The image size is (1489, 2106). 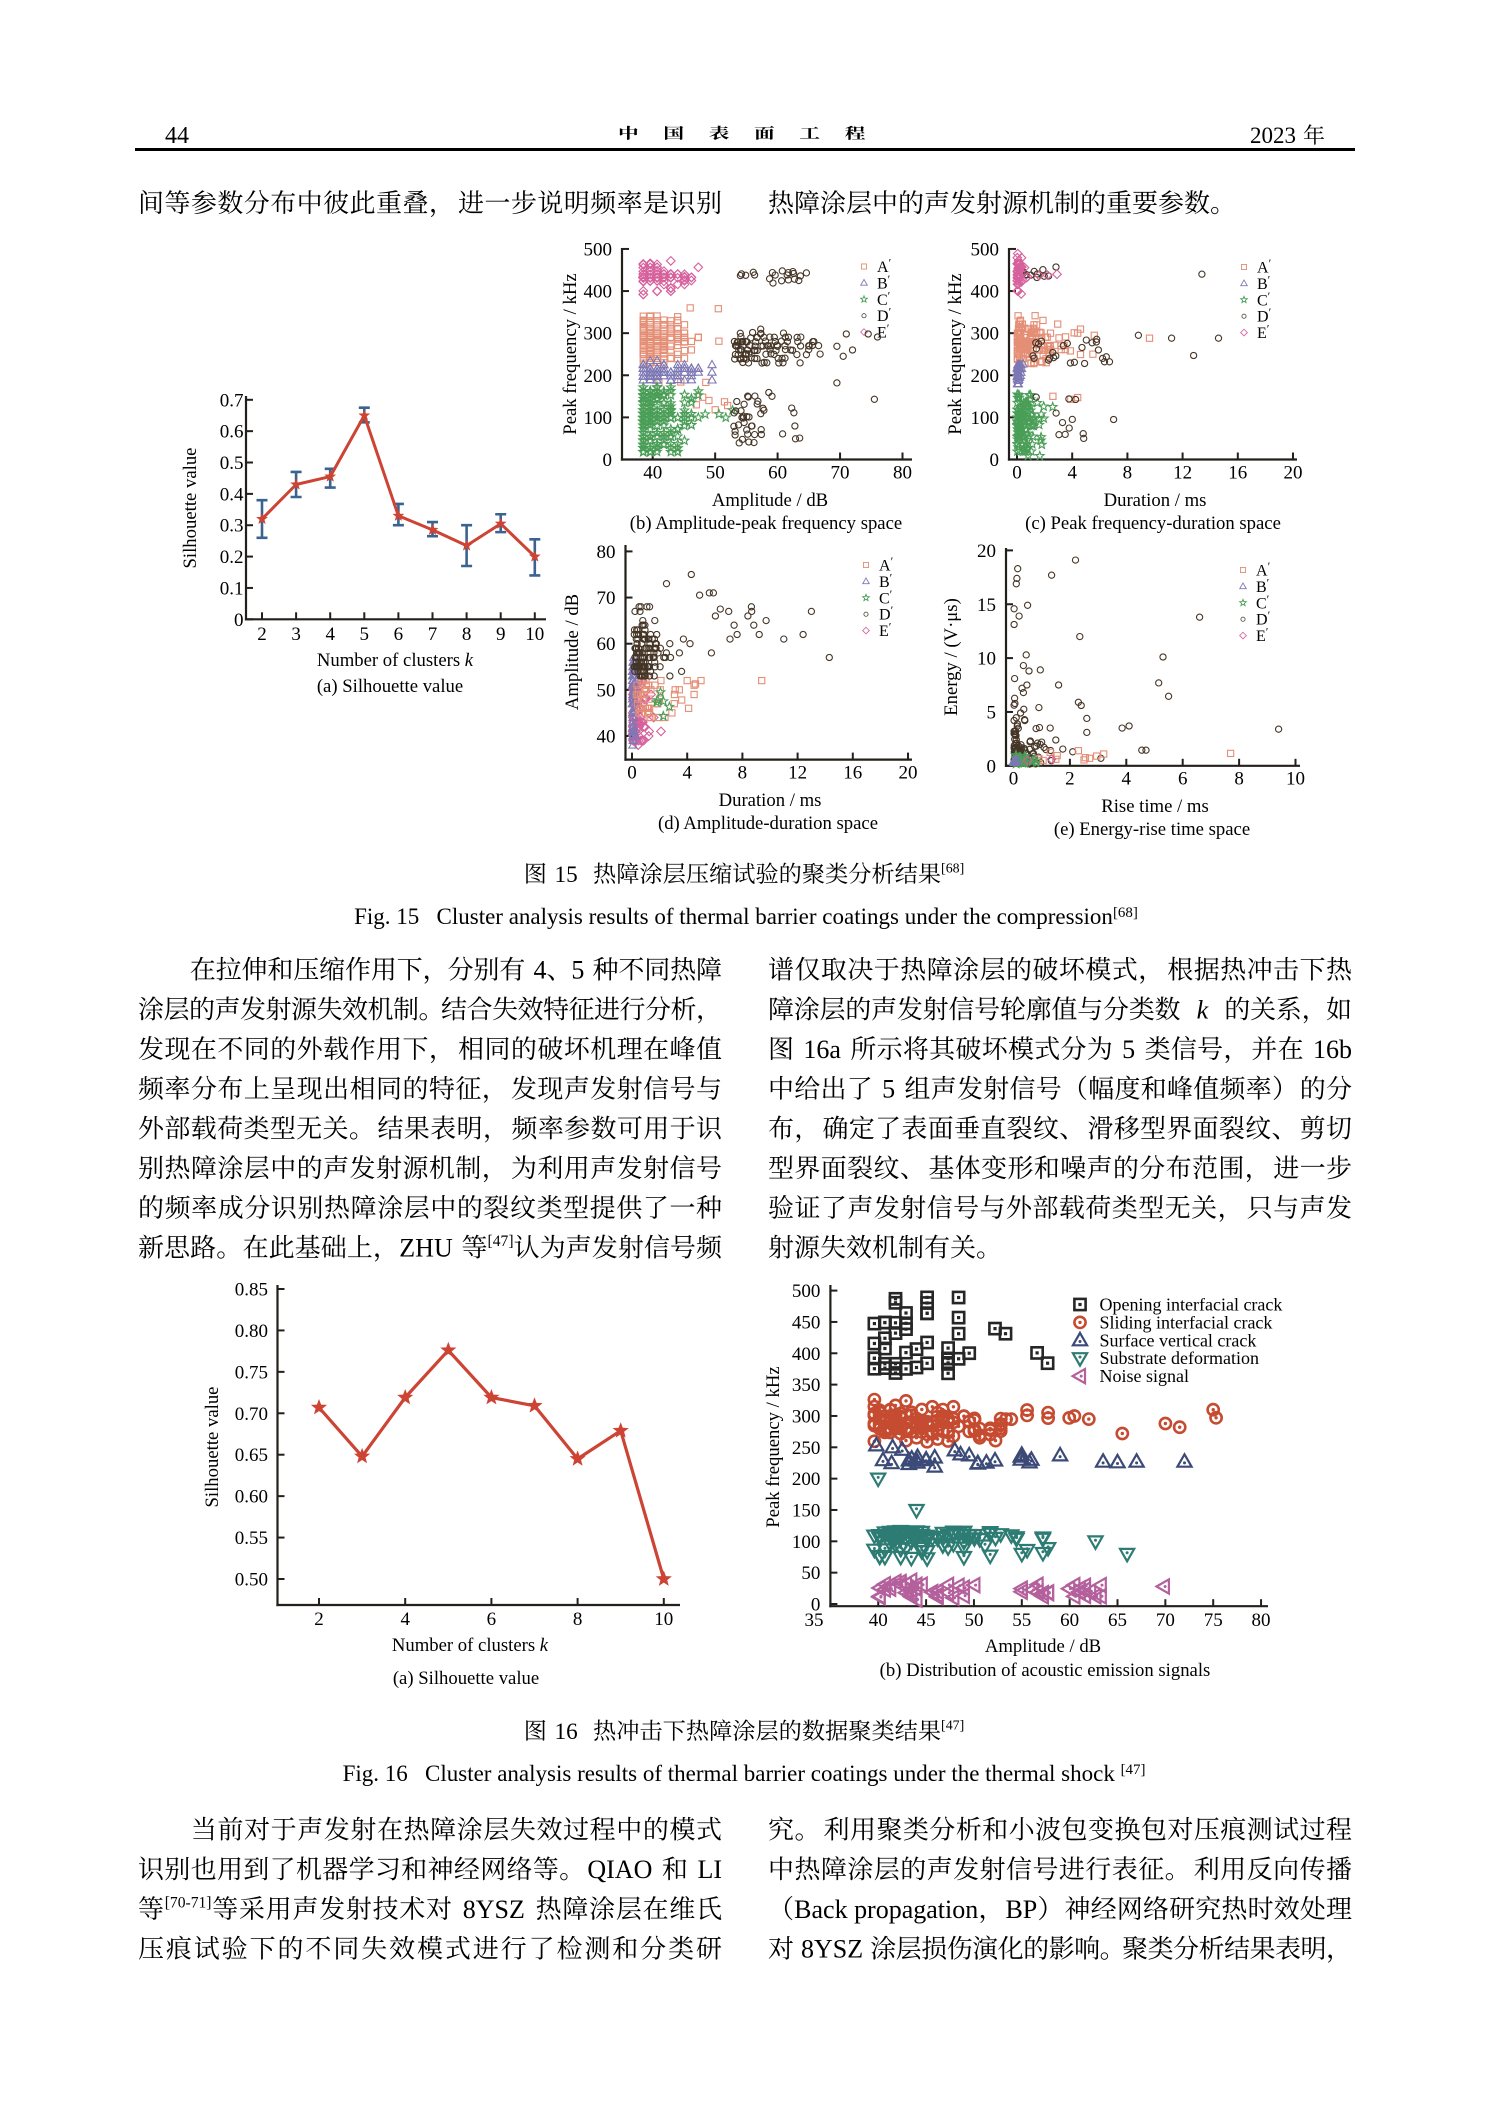 What do you see at coordinates (177, 136) in the screenshot?
I see `svg-text: 44` at bounding box center [177, 136].